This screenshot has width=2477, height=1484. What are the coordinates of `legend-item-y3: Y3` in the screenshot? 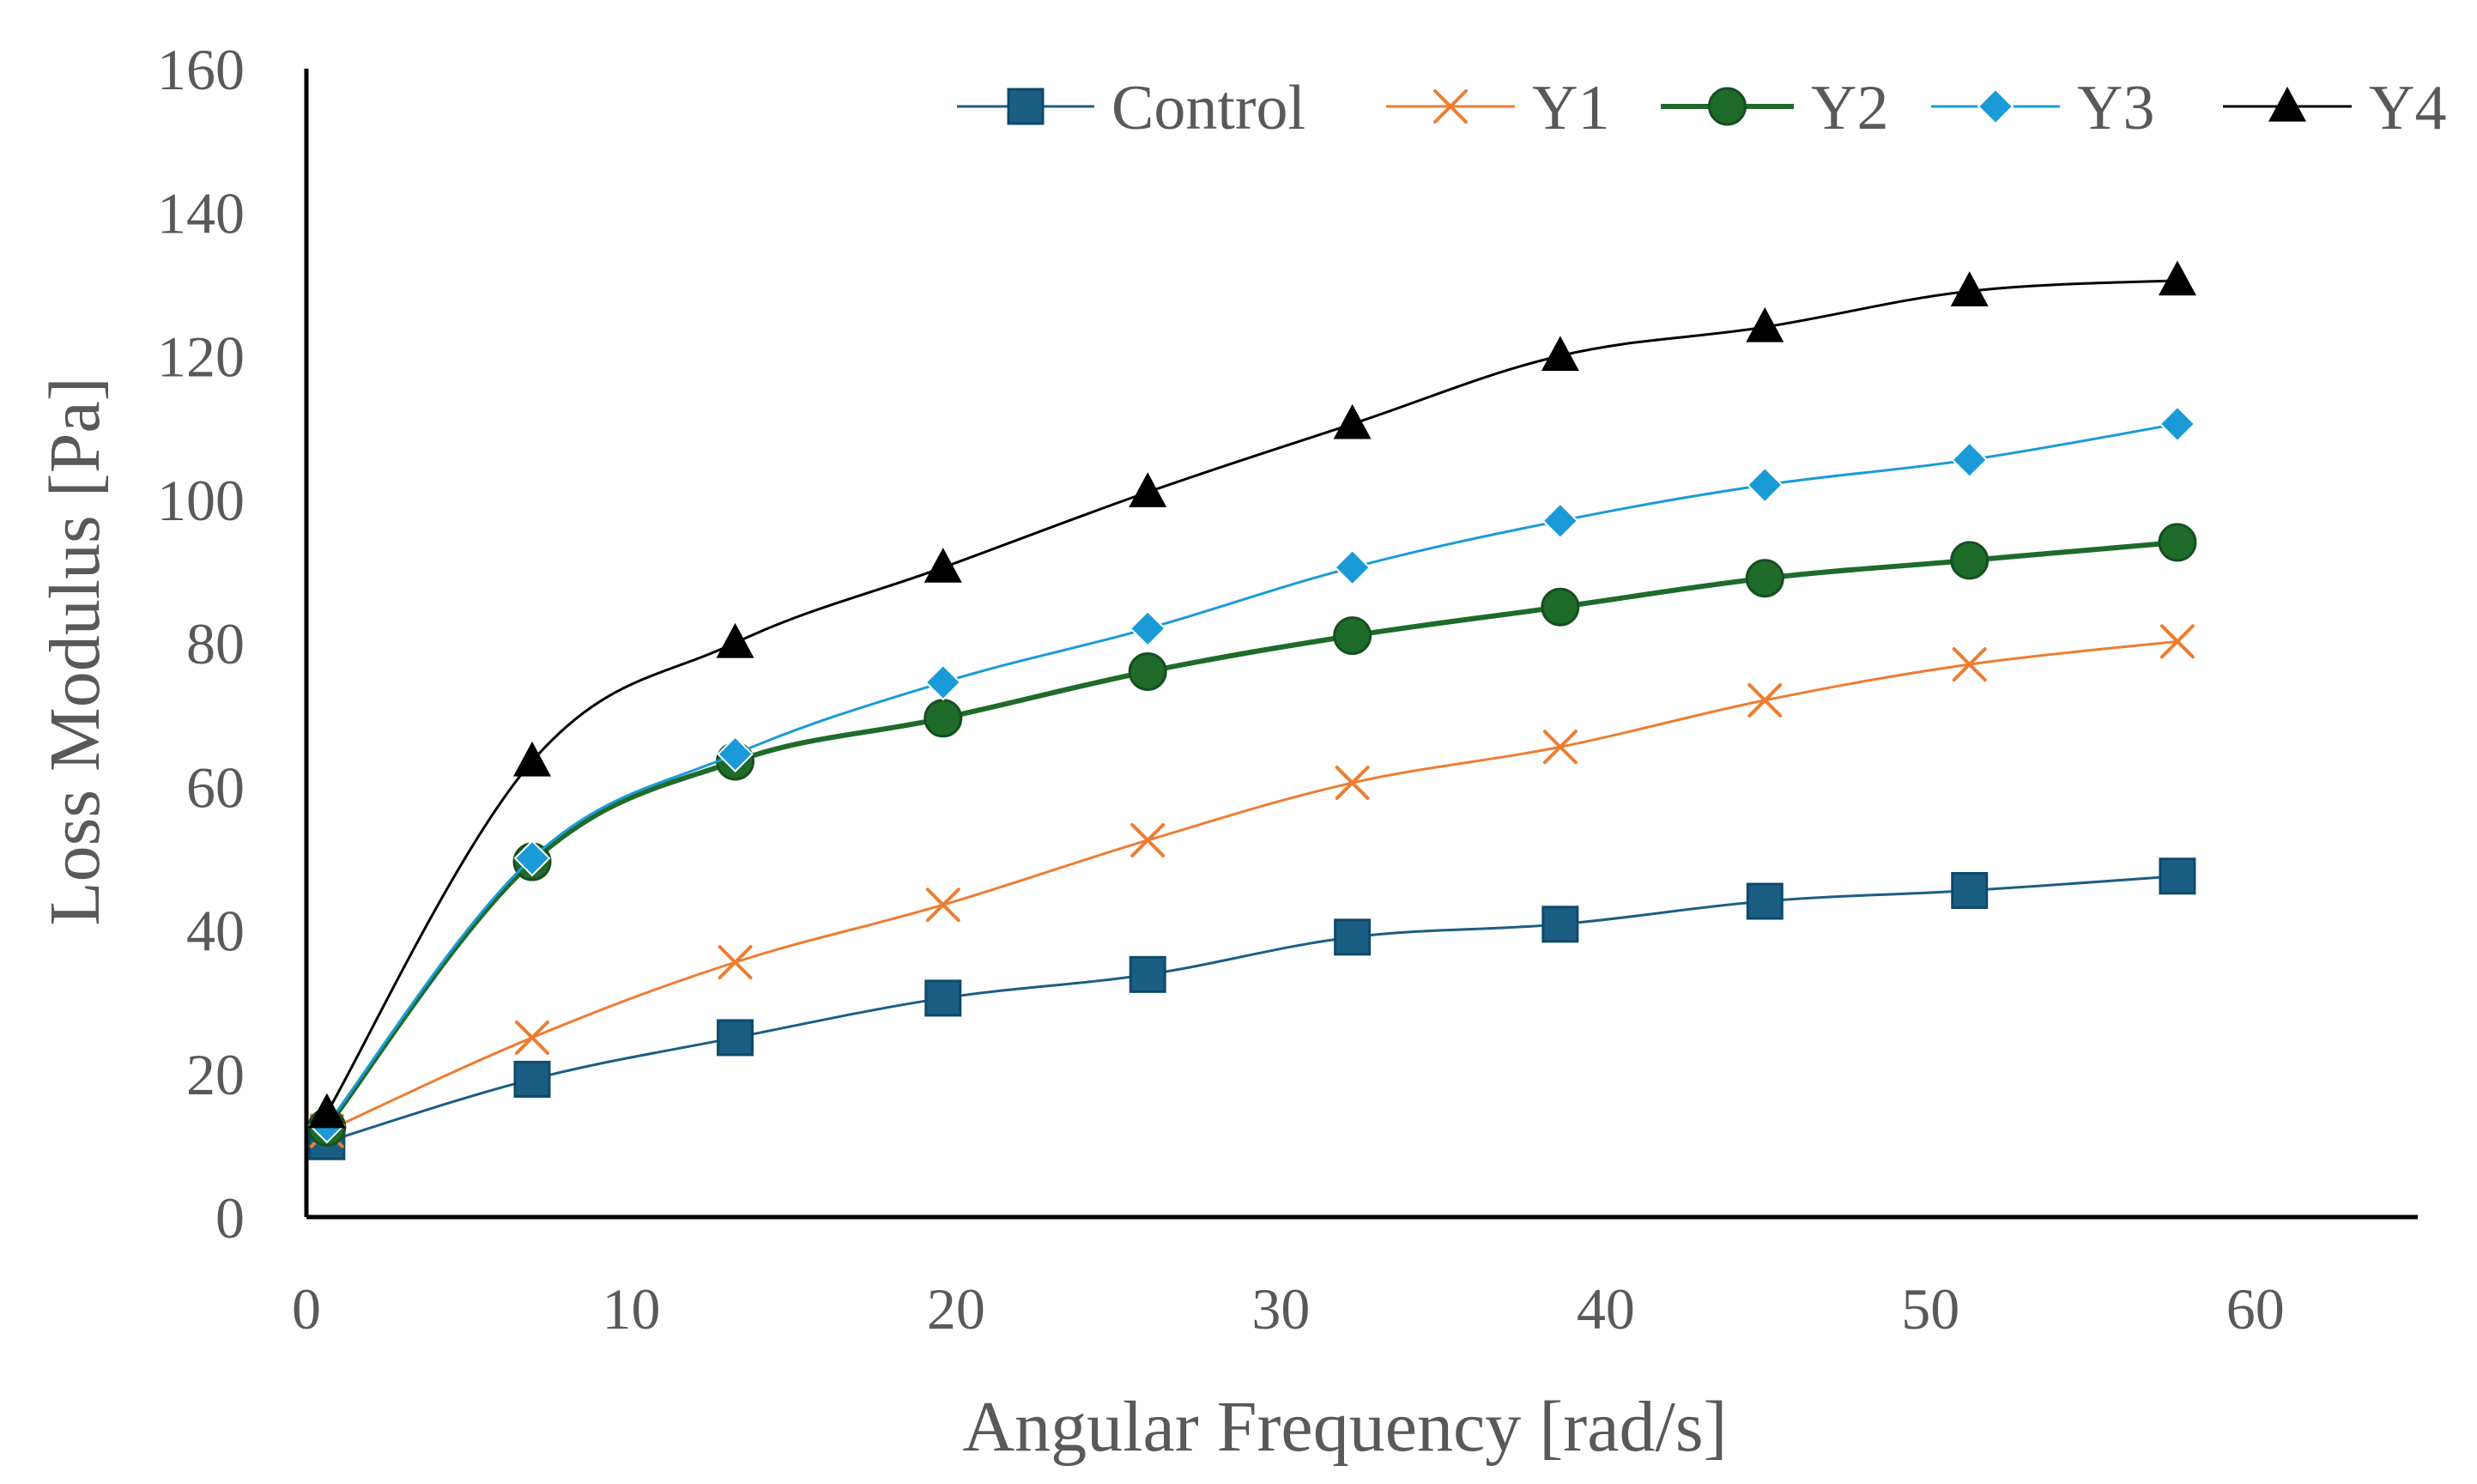 It's located at (2043, 108).